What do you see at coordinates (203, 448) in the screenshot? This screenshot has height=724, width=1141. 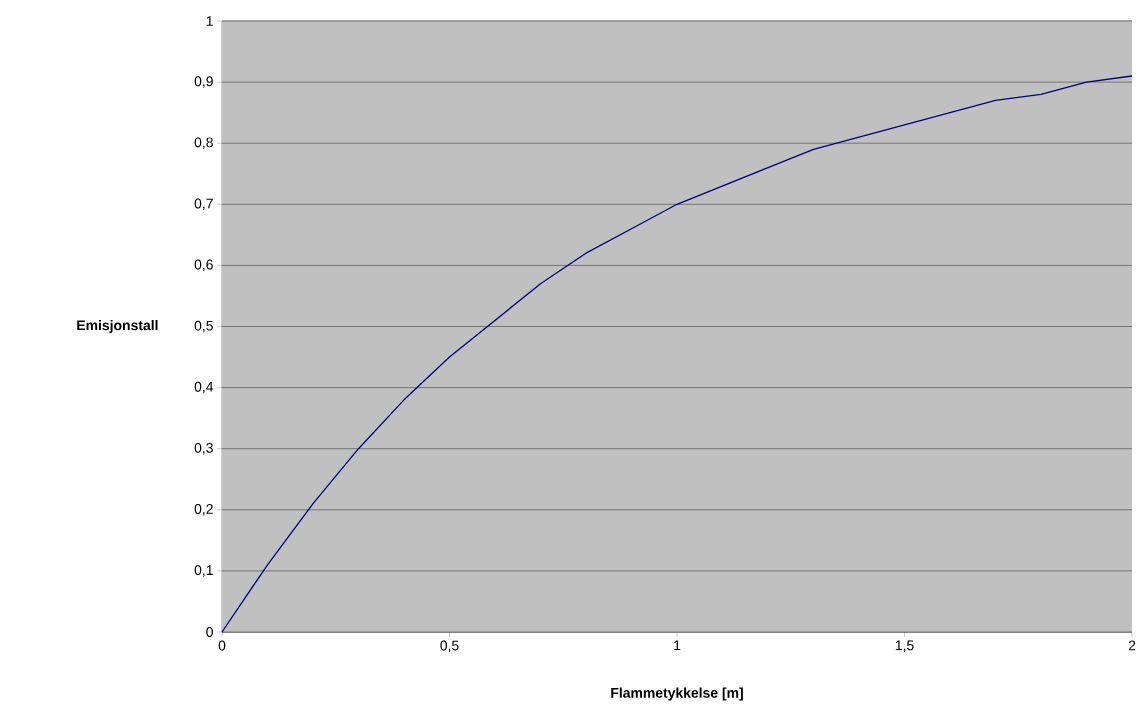 I see `y-tick-label: 0,3` at bounding box center [203, 448].